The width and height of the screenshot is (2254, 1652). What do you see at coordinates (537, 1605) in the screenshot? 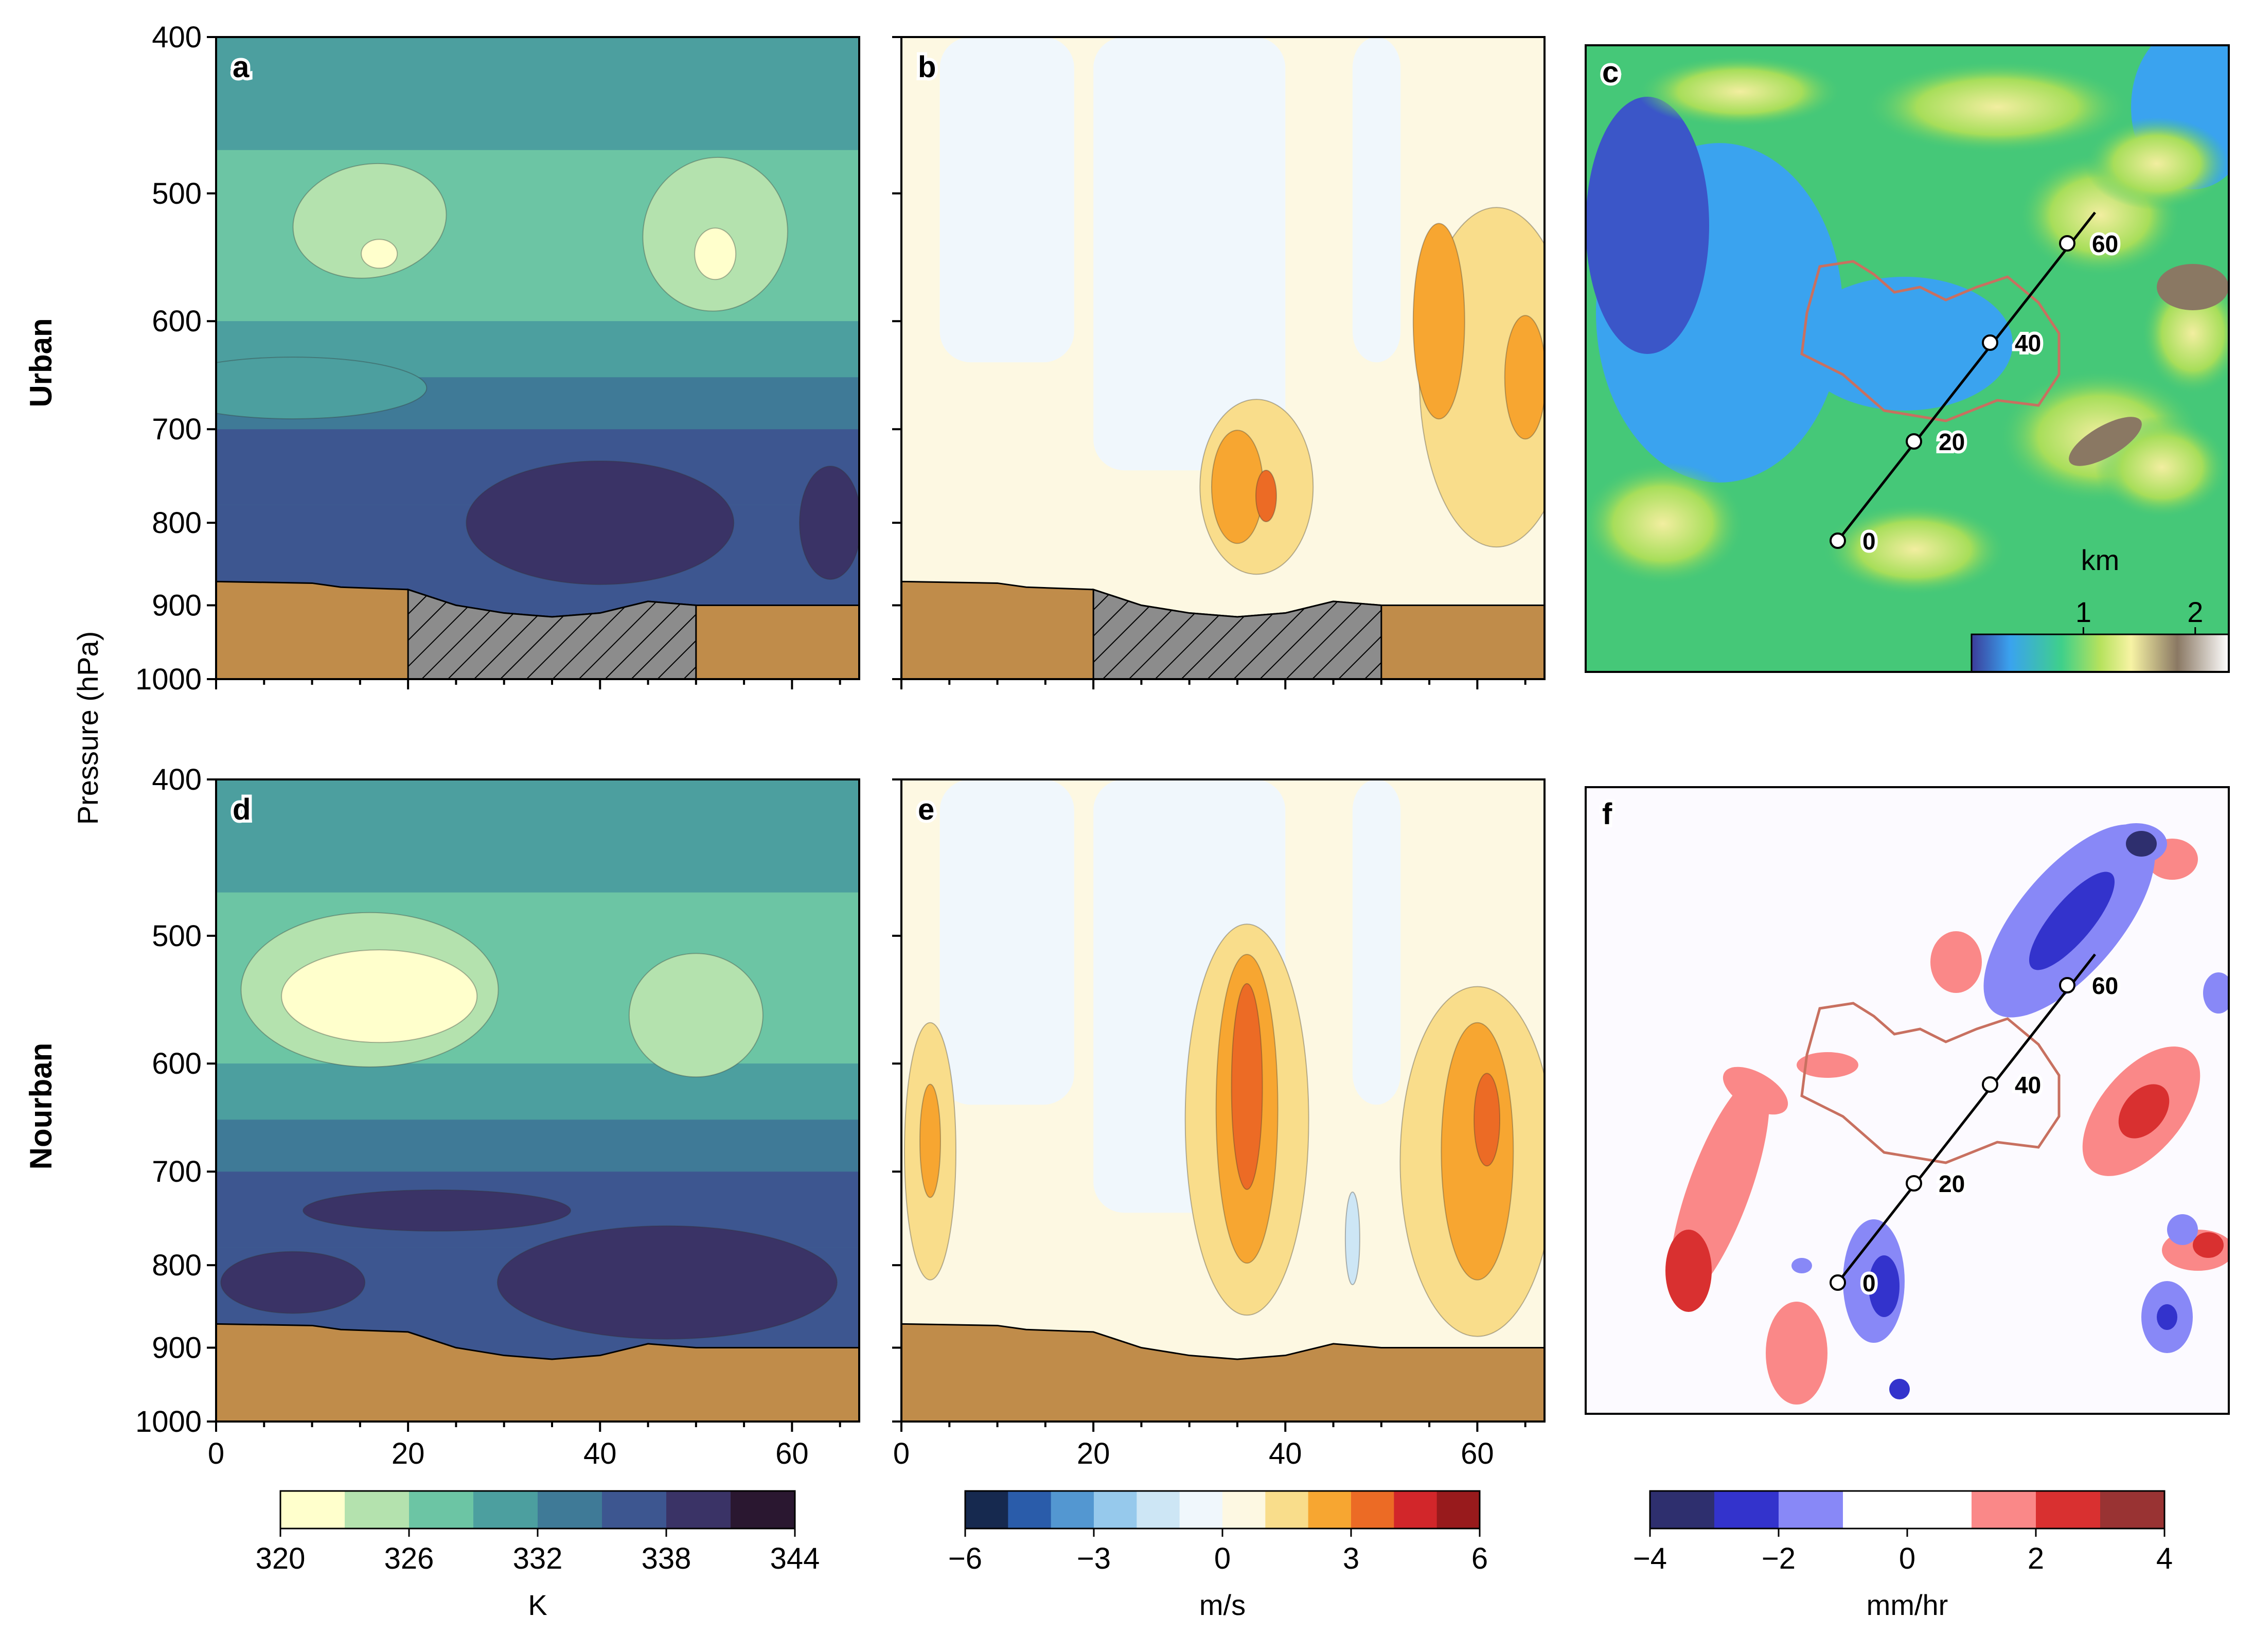
I see `colorbar-unit: K` at bounding box center [537, 1605].